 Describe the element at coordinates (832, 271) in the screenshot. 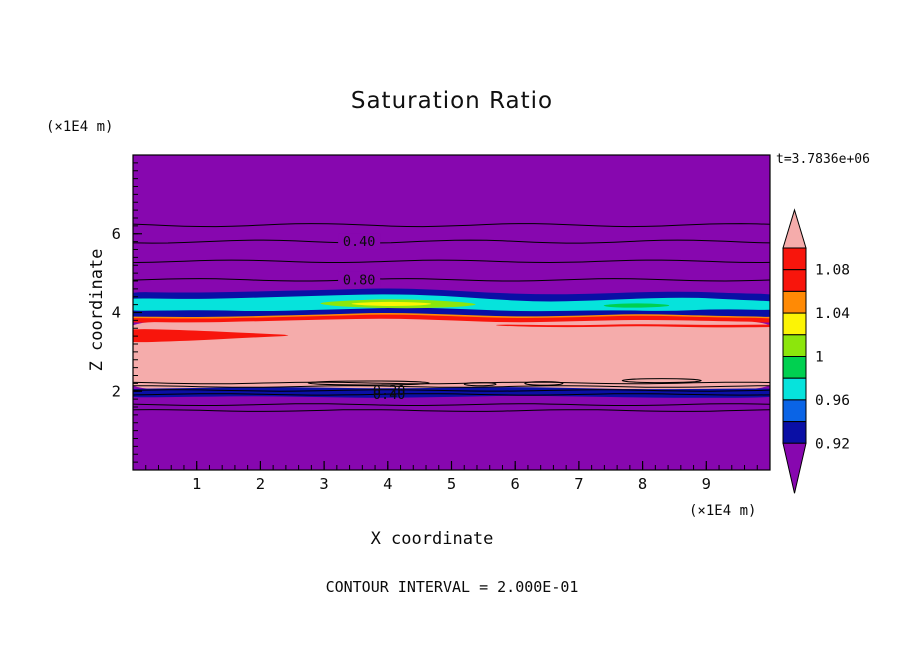

I see `colorbar-tick-label: 1.08` at that location.